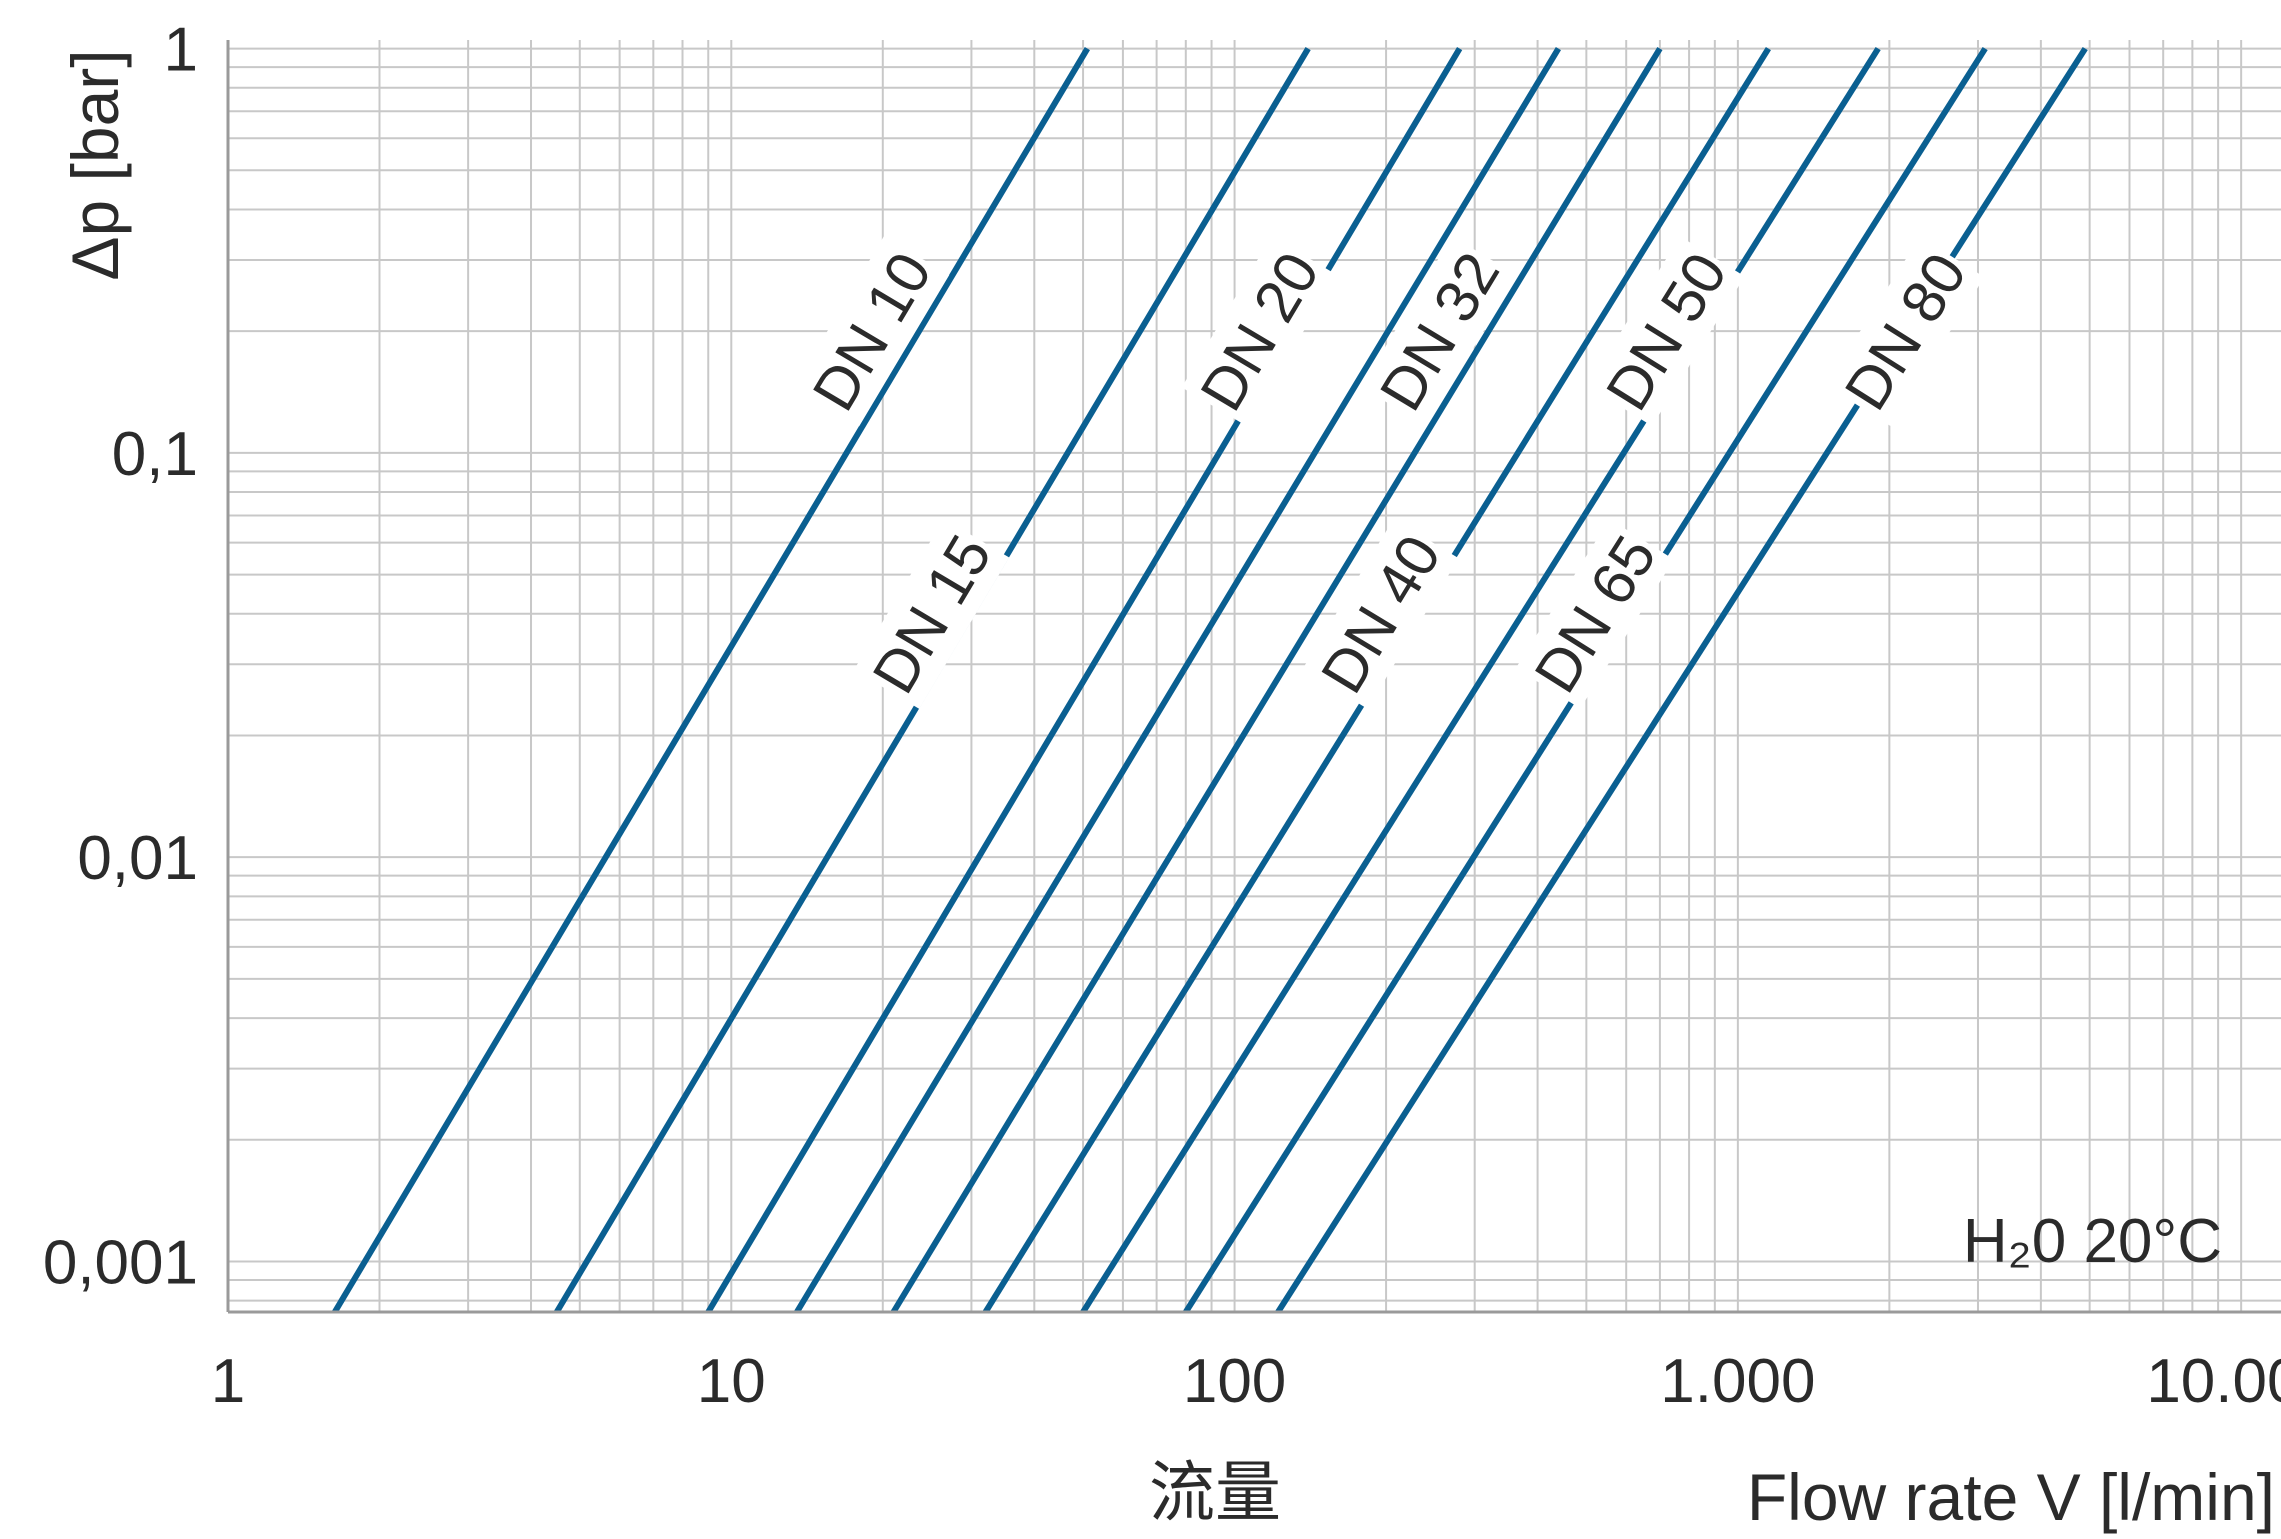 Image resolution: width=2281 pixels, height=1539 pixels. Describe the element at coordinates (181, 50) in the screenshot. I see `y-tick-label: 1` at that location.